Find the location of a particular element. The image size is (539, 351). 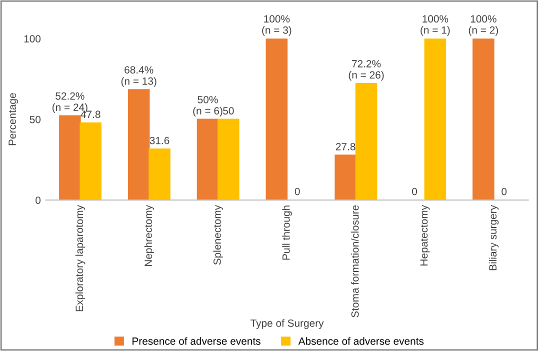

data-label: 50 is located at coordinates (228, 111).